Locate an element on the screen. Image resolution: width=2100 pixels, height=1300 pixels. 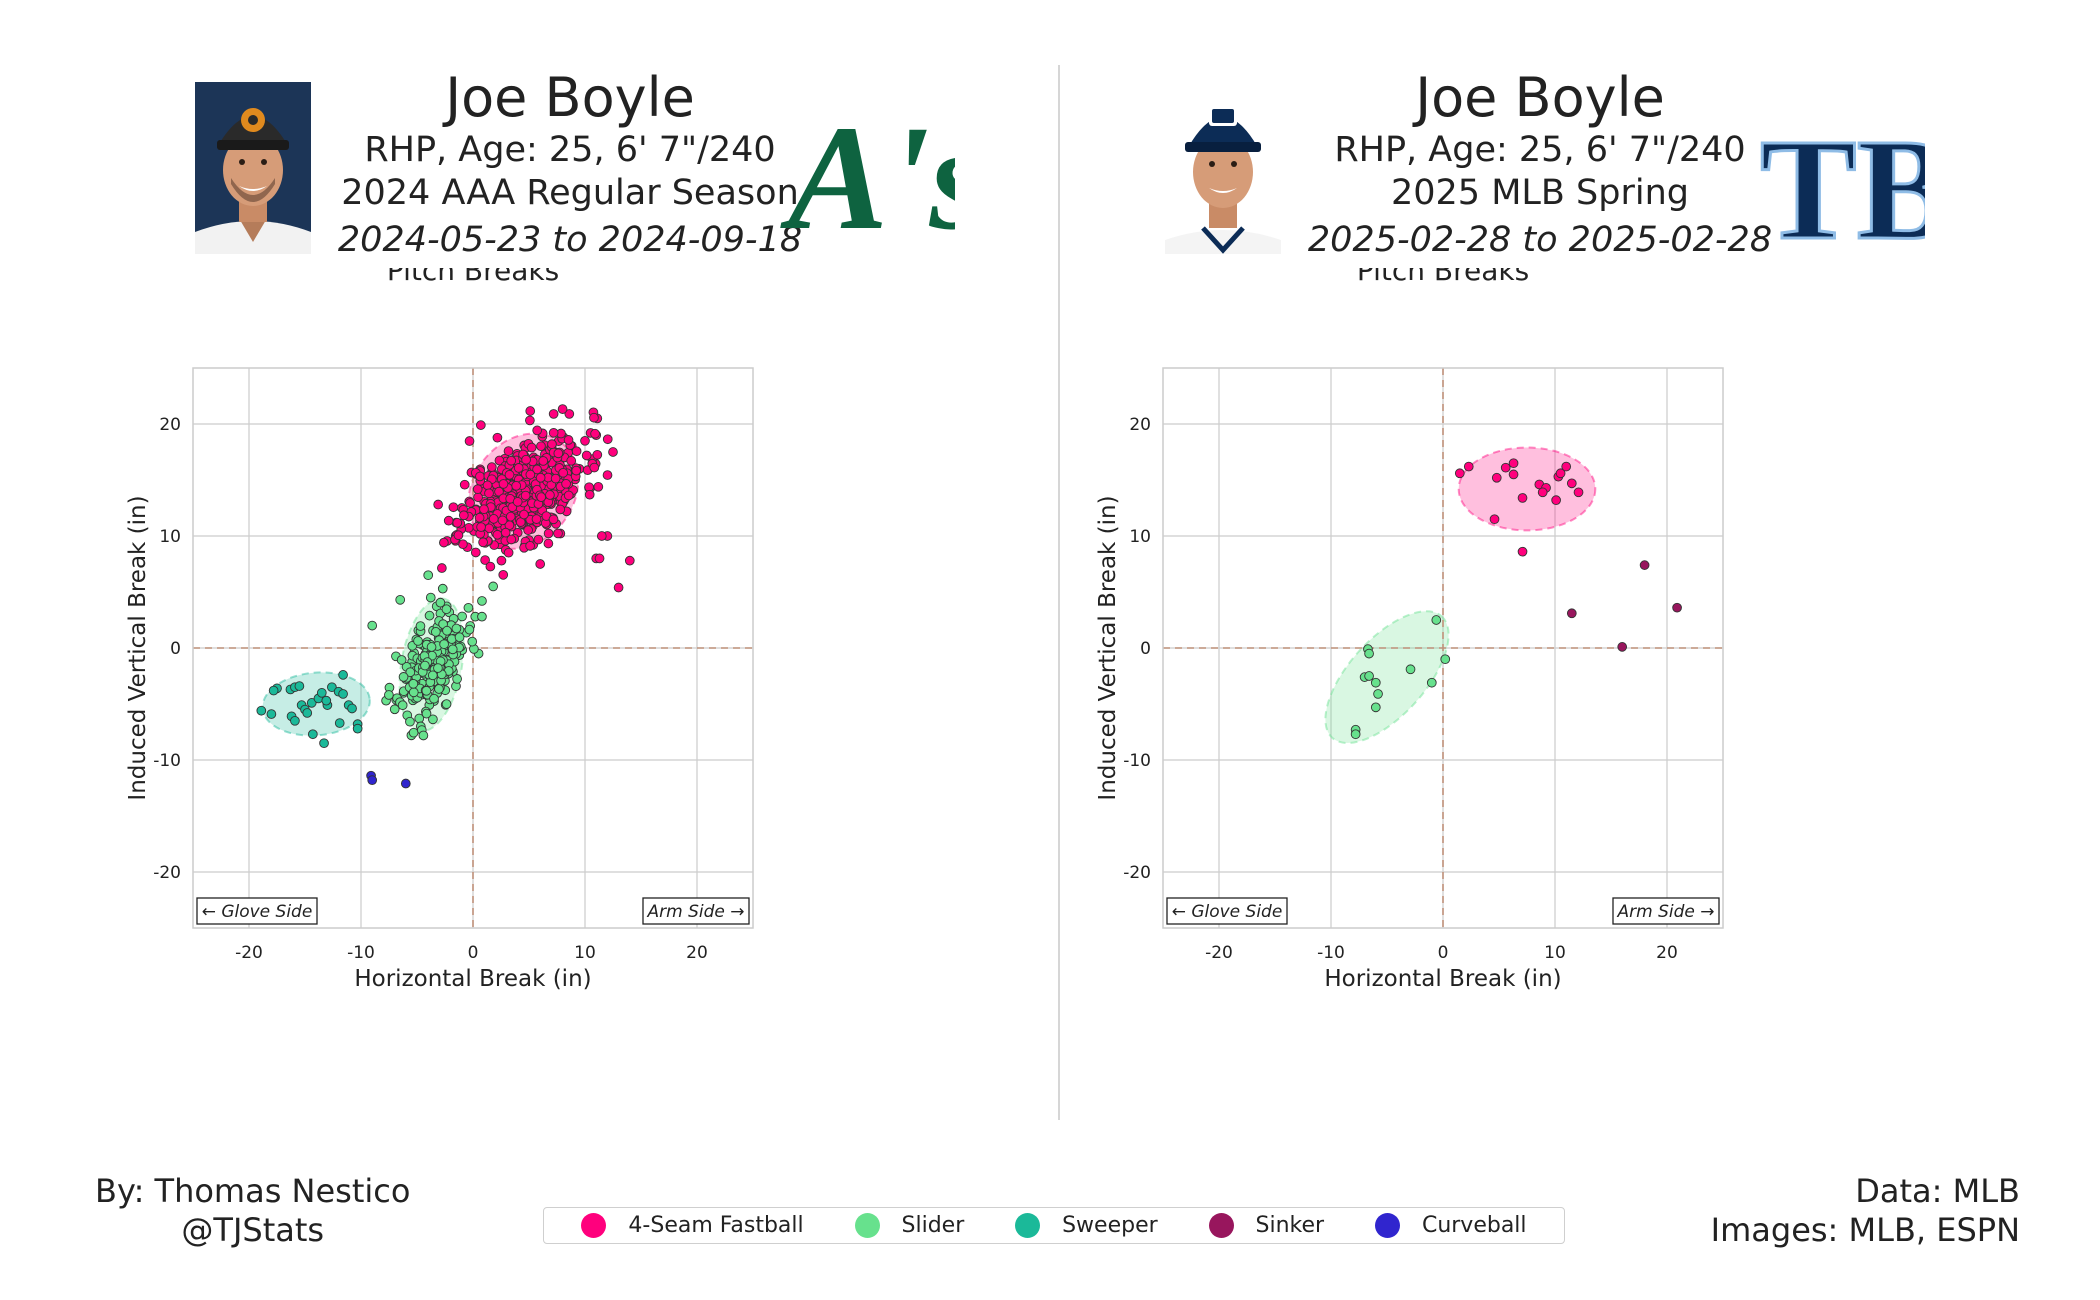
glove-side-label: ← Glove Side is located at coordinates (257, 912).